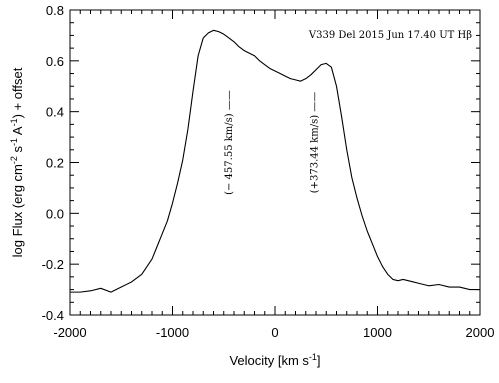 The height and width of the screenshot is (383, 499). What do you see at coordinates (313, 357) in the screenshot?
I see `x-label-sup: -1` at bounding box center [313, 357].